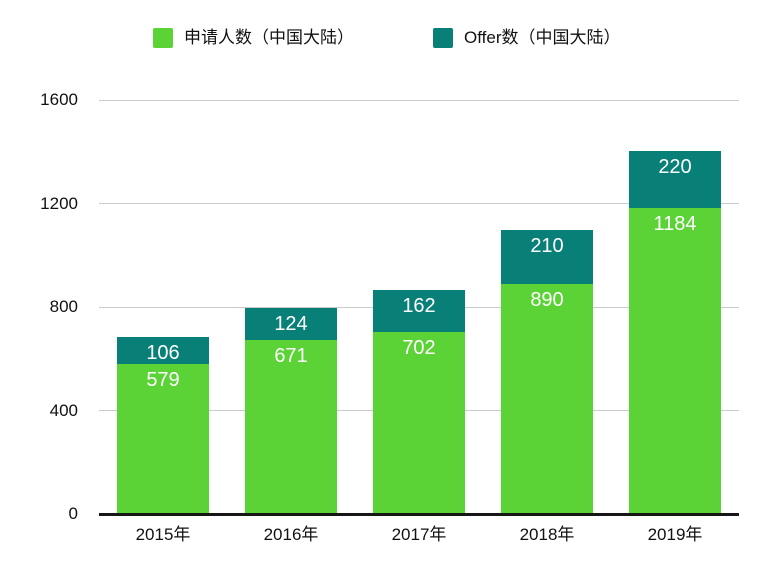 The width and height of the screenshot is (782, 568). I want to click on x-axis-tick-label: 2016年, so click(291, 534).